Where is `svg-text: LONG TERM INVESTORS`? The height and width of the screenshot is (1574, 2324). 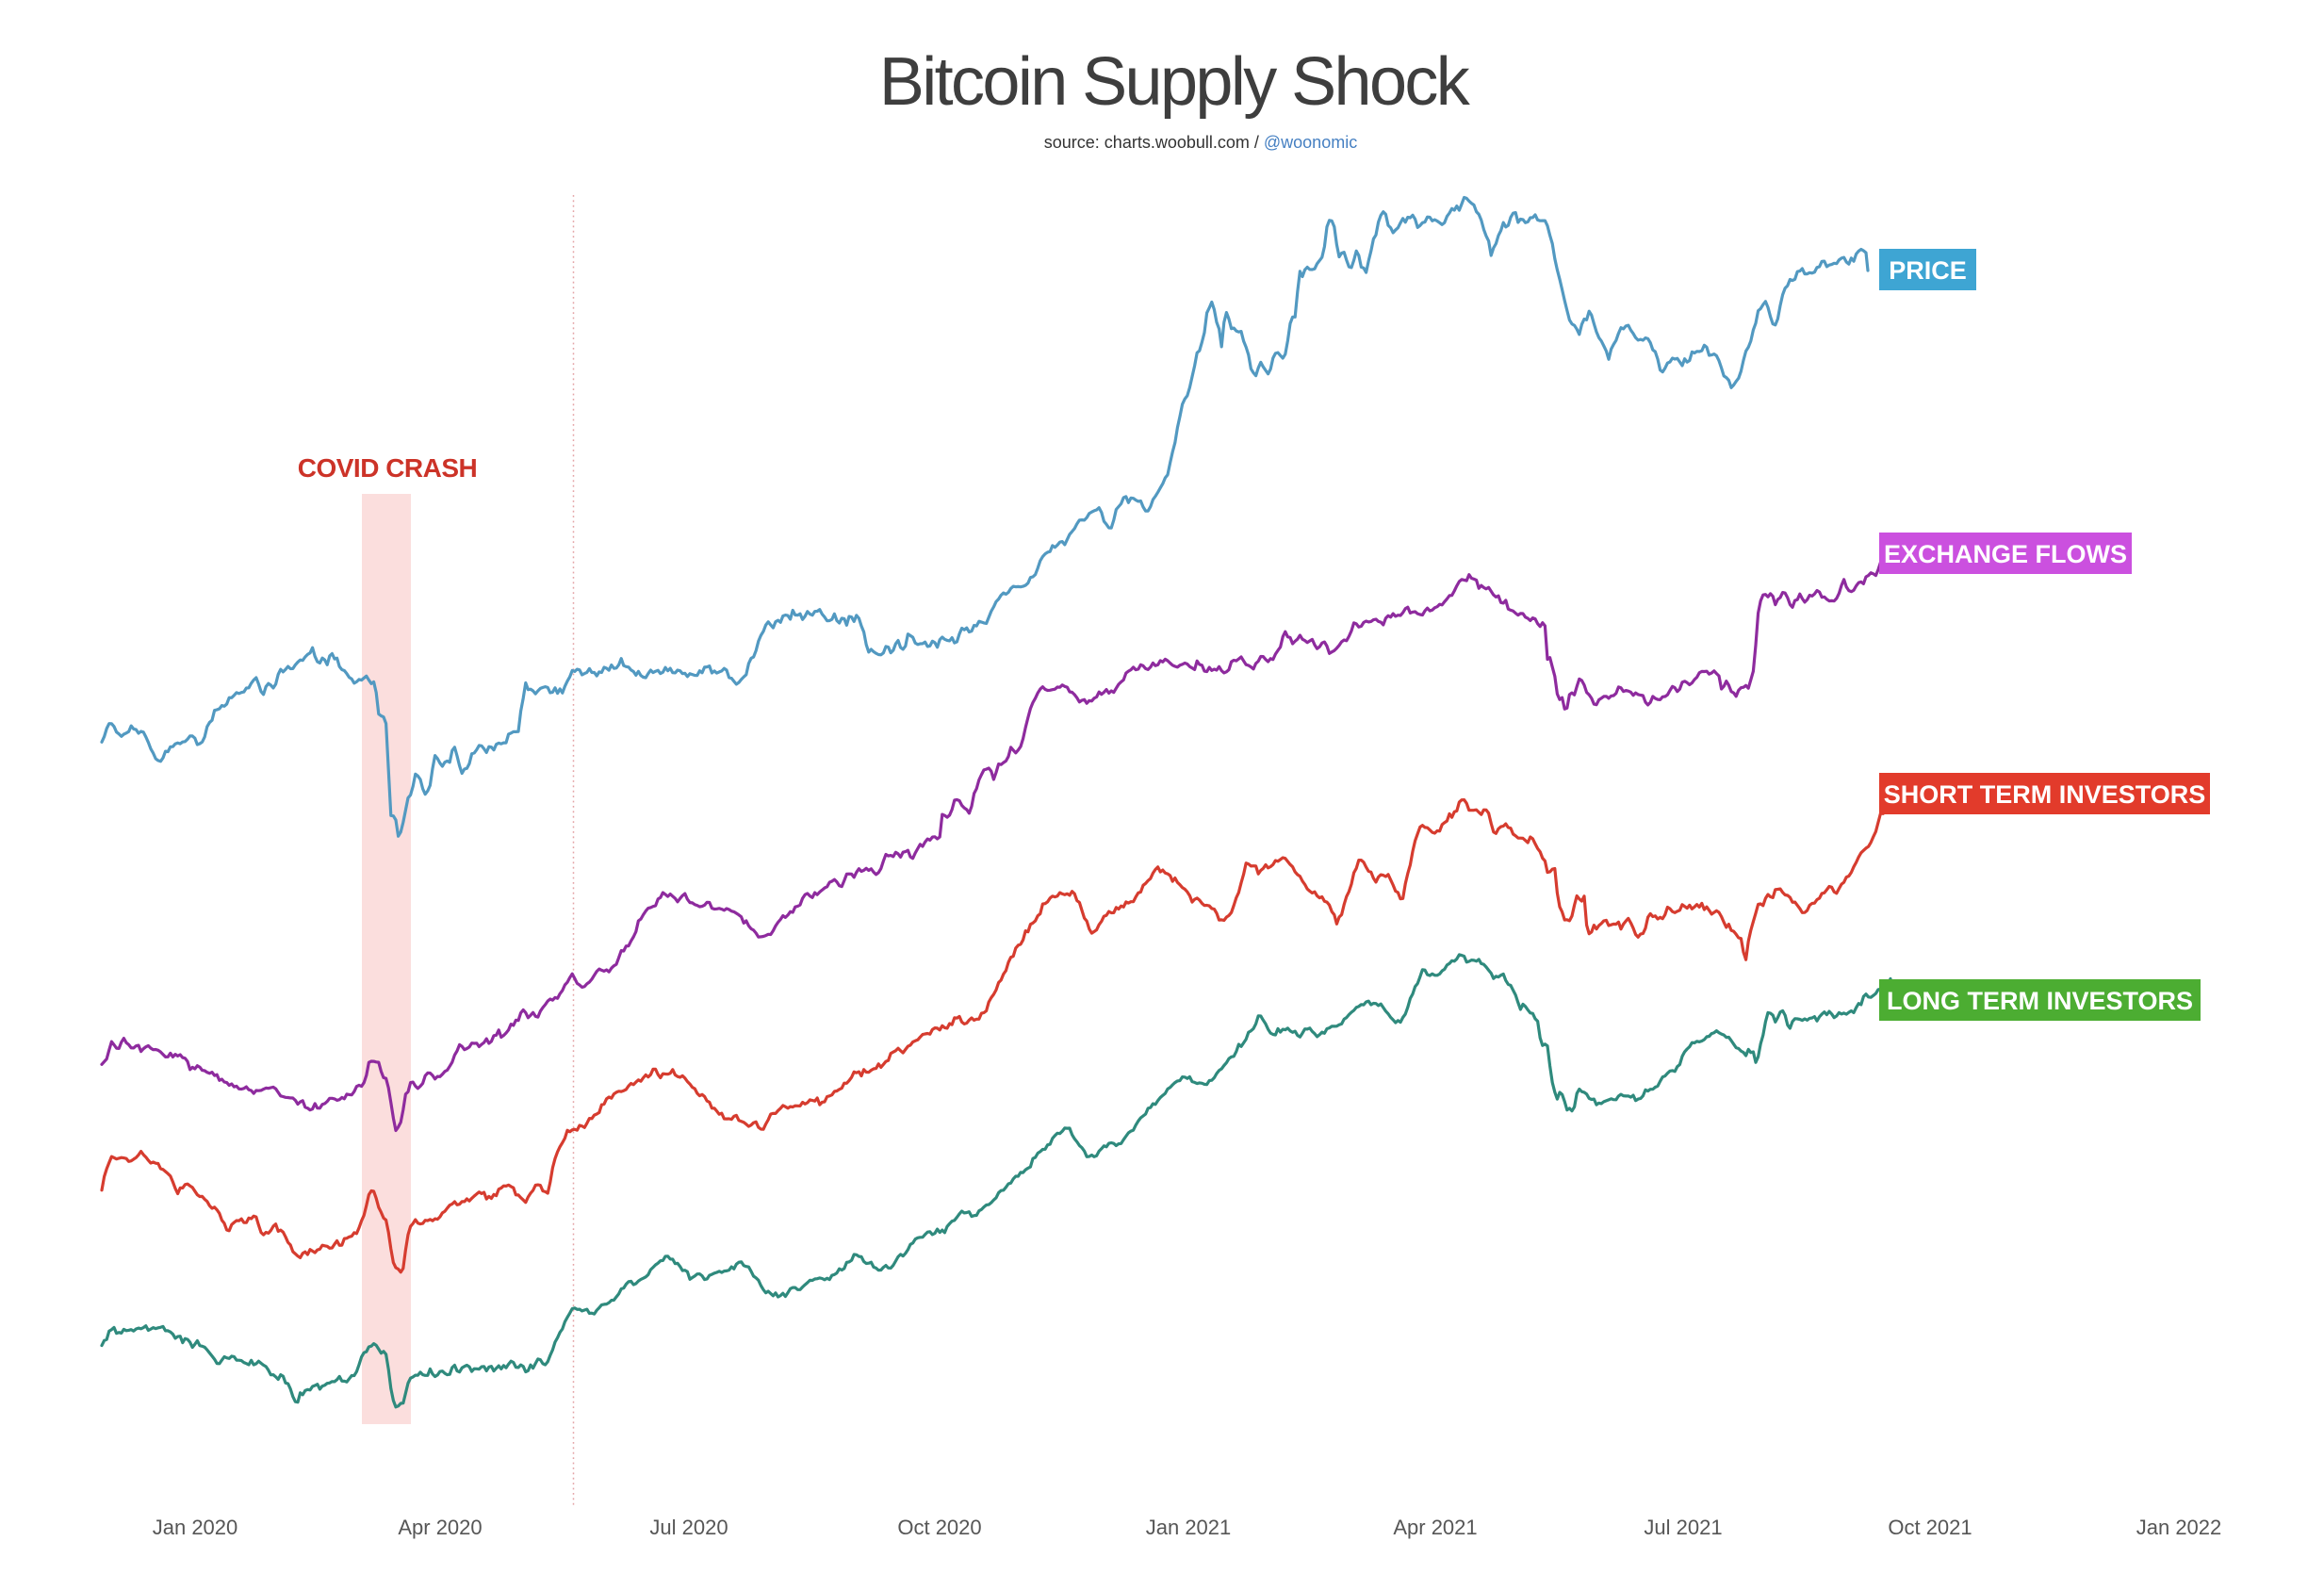 svg-text: LONG TERM INVESTORS is located at coordinates (2040, 1001).